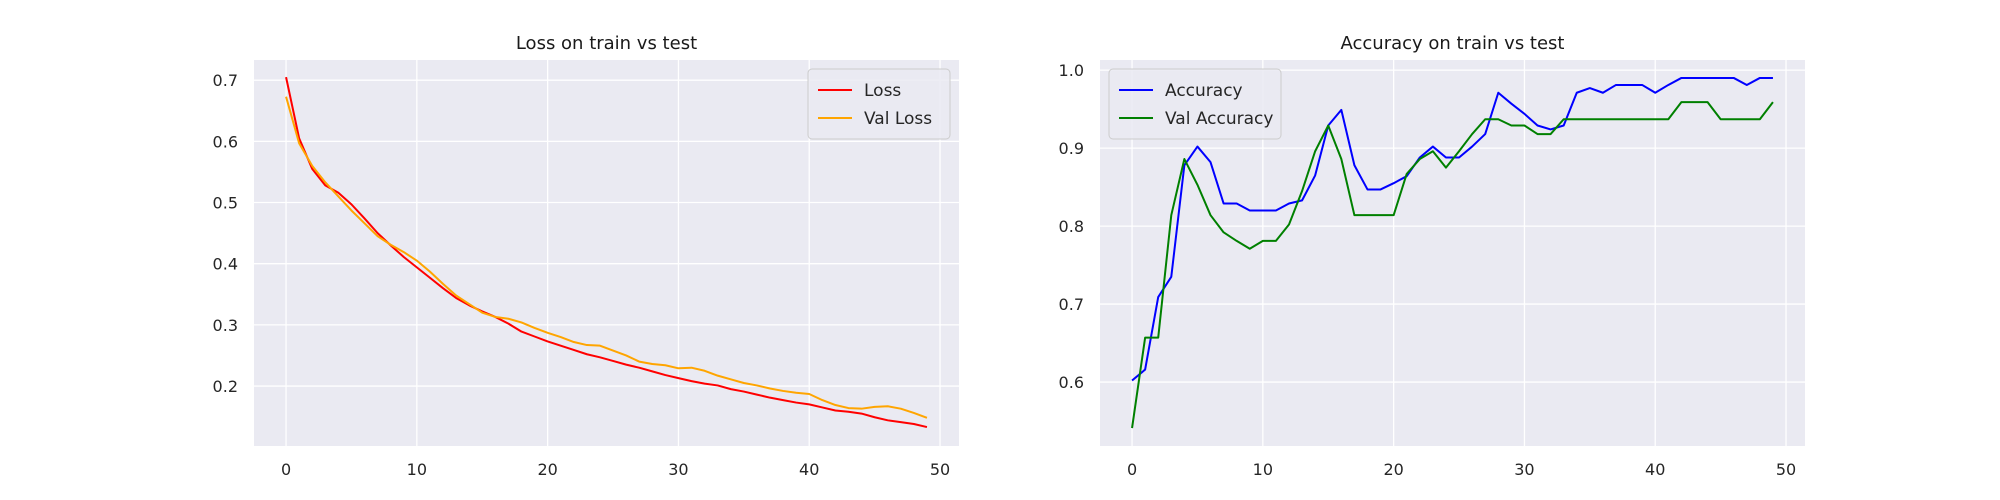 The height and width of the screenshot is (500, 2000). I want to click on y-tick-label: 0.9, so click(1071, 148).